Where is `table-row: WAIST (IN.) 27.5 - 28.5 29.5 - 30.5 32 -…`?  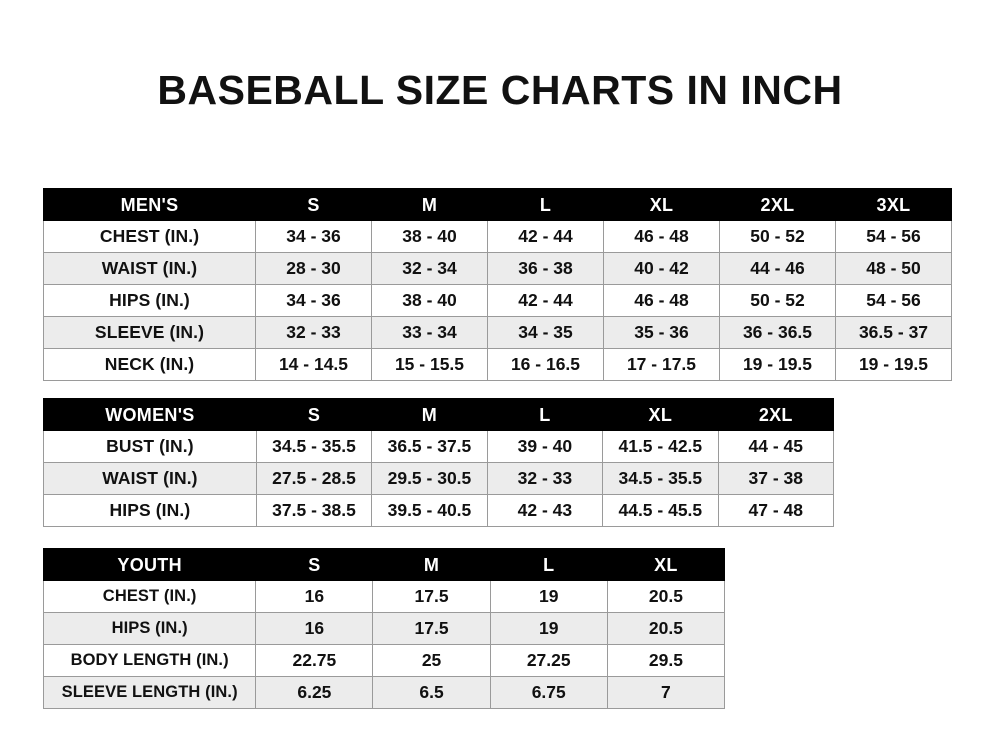 table-row: WAIST (IN.) 27.5 - 28.5 29.5 - 30.5 32 -… is located at coordinates (439, 478).